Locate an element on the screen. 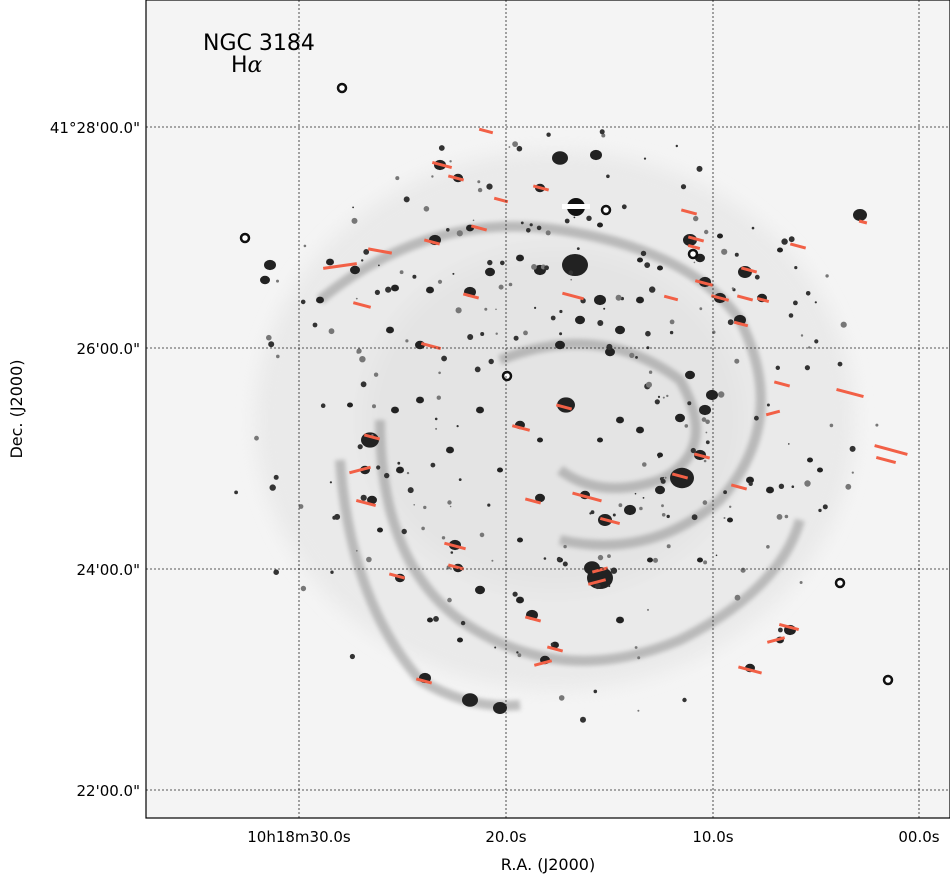 The image size is (950, 879). y-tick-label: 22'00.0" is located at coordinates (108, 791).